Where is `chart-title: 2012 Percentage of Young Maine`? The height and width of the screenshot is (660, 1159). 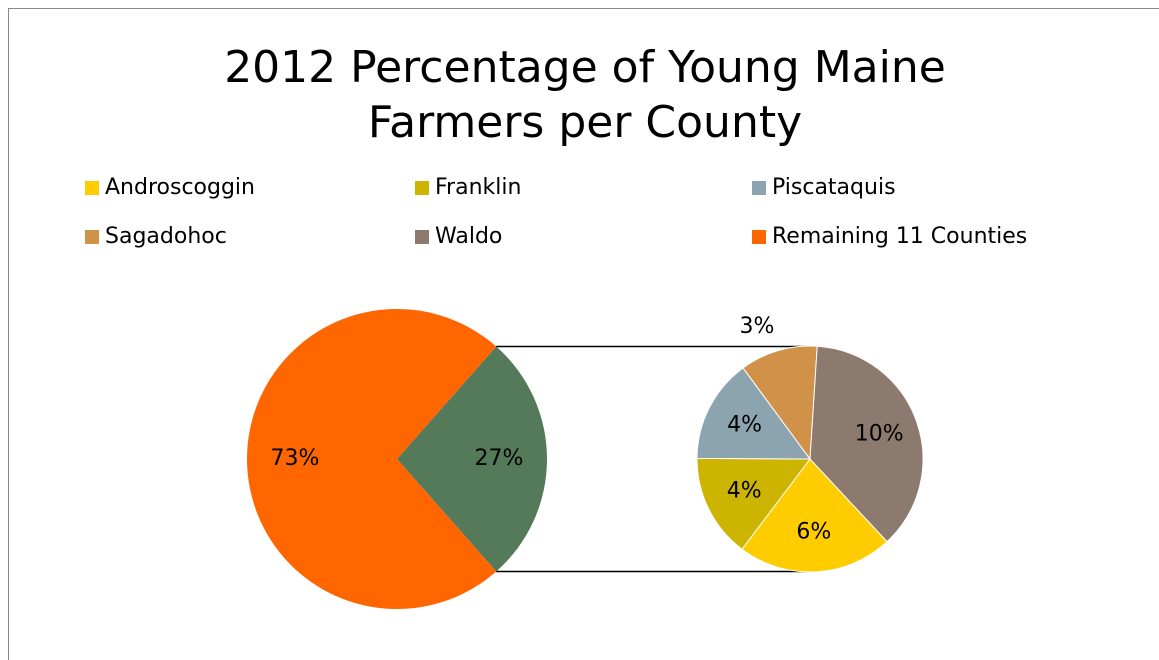 chart-title: 2012 Percentage of Young Maine is located at coordinates (585, 67).